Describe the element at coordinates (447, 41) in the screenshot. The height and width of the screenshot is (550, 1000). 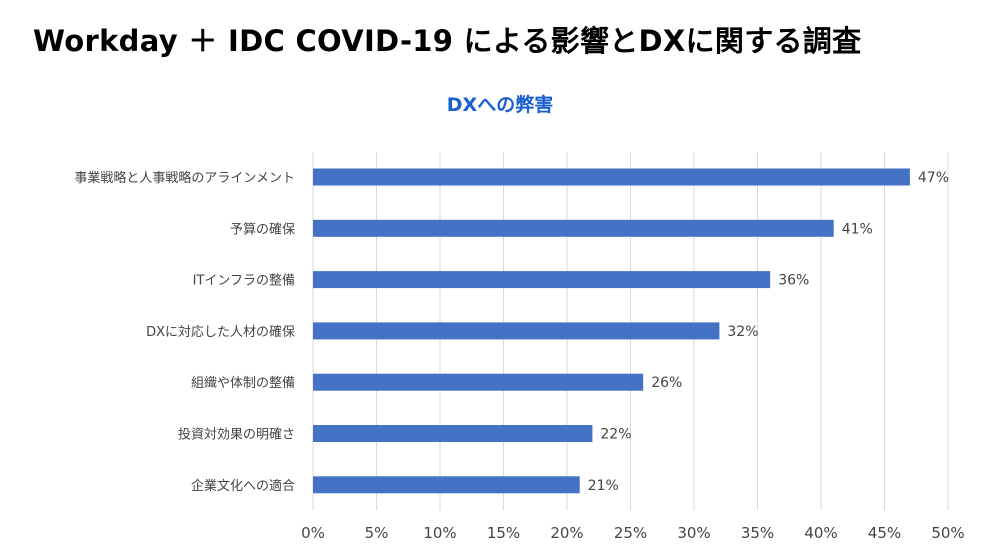
I see `page-title: Workday ＋ IDC COVID-19 による影響とDXに関する調査` at that location.